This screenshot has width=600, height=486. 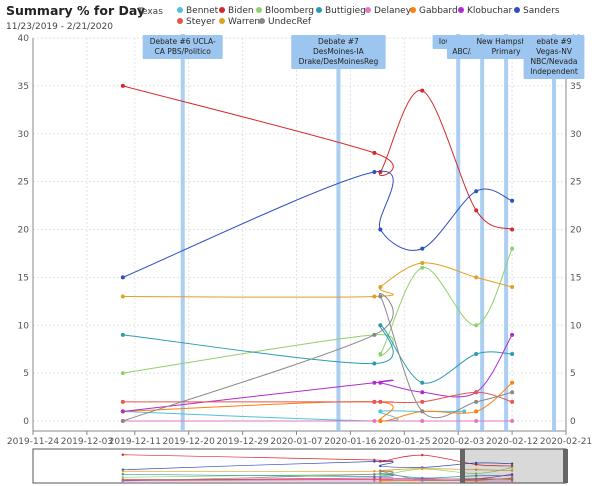 What do you see at coordinates (197, 11) in the screenshot?
I see `legend-item-bennet: Bennet` at bounding box center [197, 11].